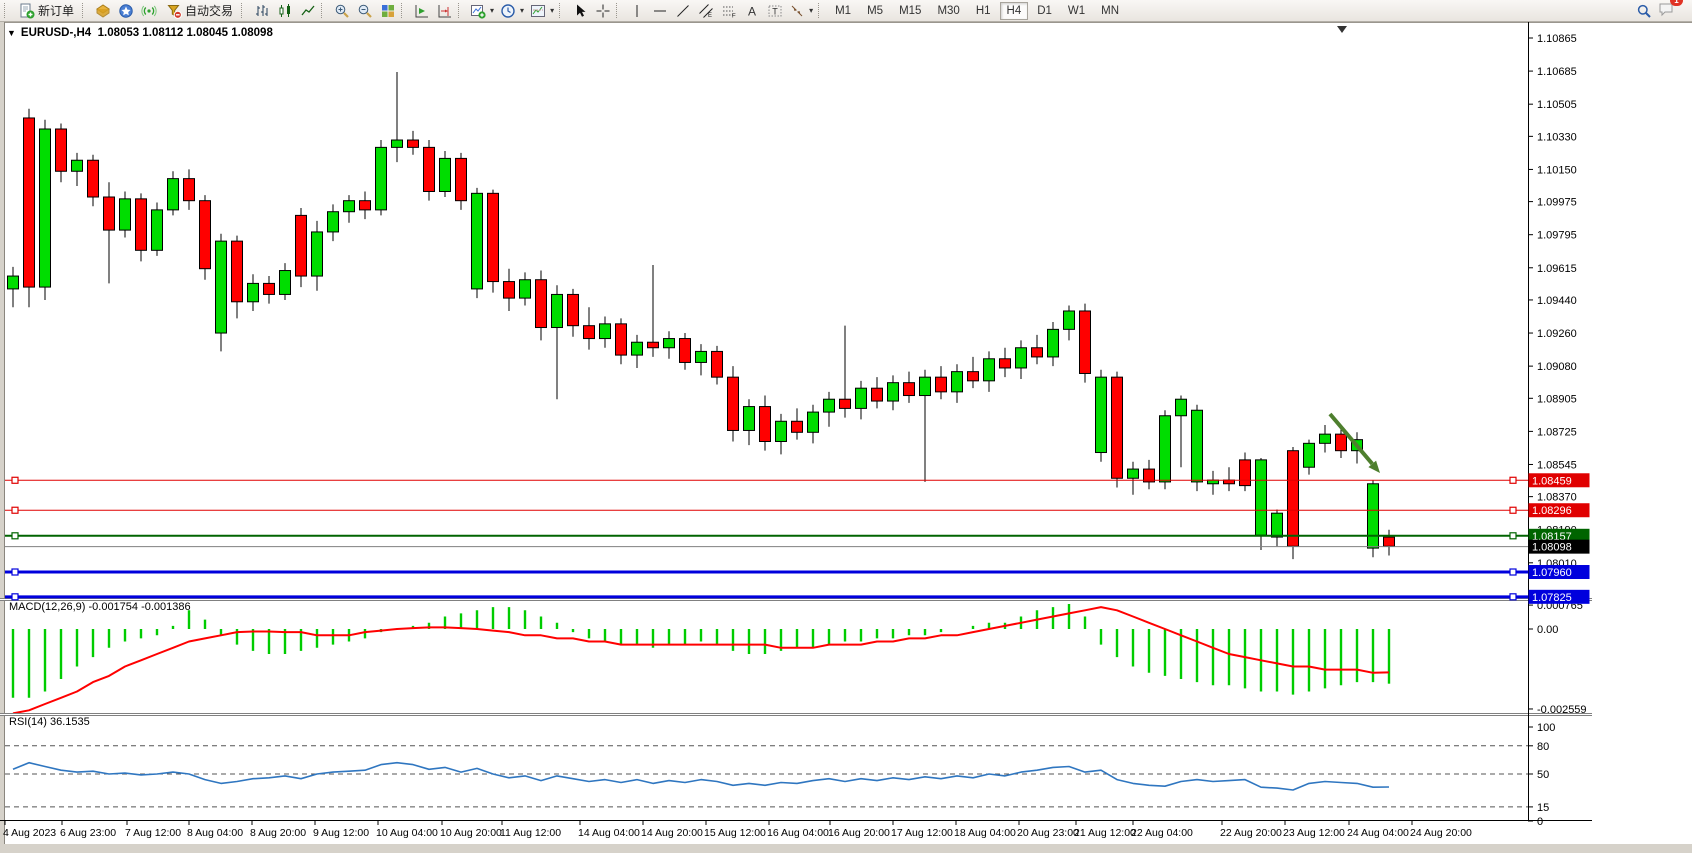  What do you see at coordinates (530, 833) in the screenshot?
I see `time-tick-label: 11 Aug 12:00` at bounding box center [530, 833].